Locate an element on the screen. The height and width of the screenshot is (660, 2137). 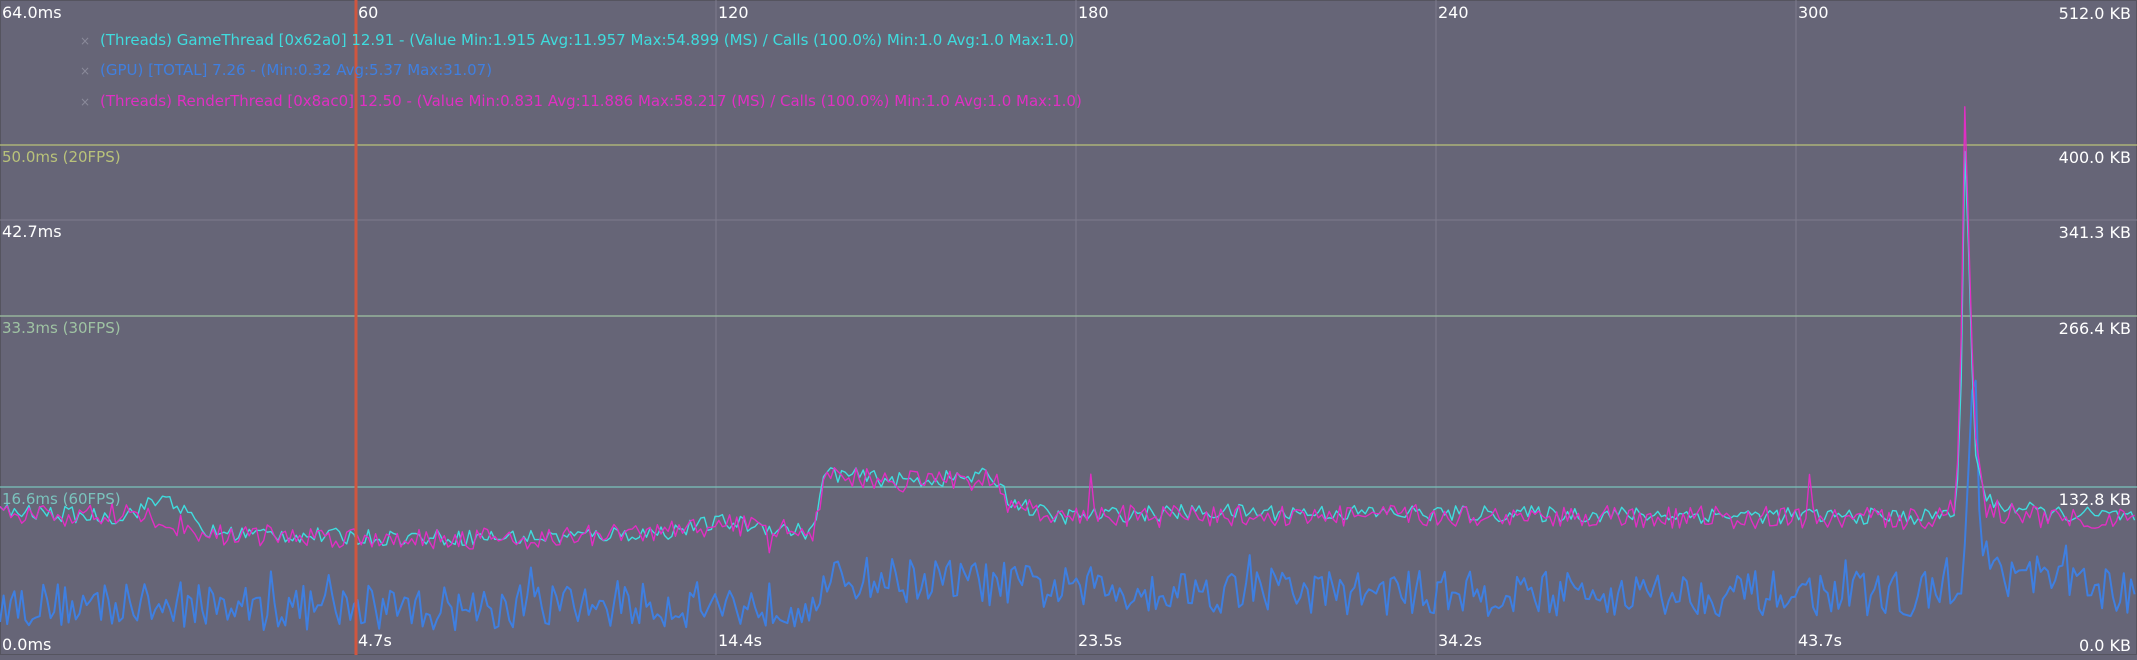
bottom-tick-label: 4.7s is located at coordinates (375, 640).